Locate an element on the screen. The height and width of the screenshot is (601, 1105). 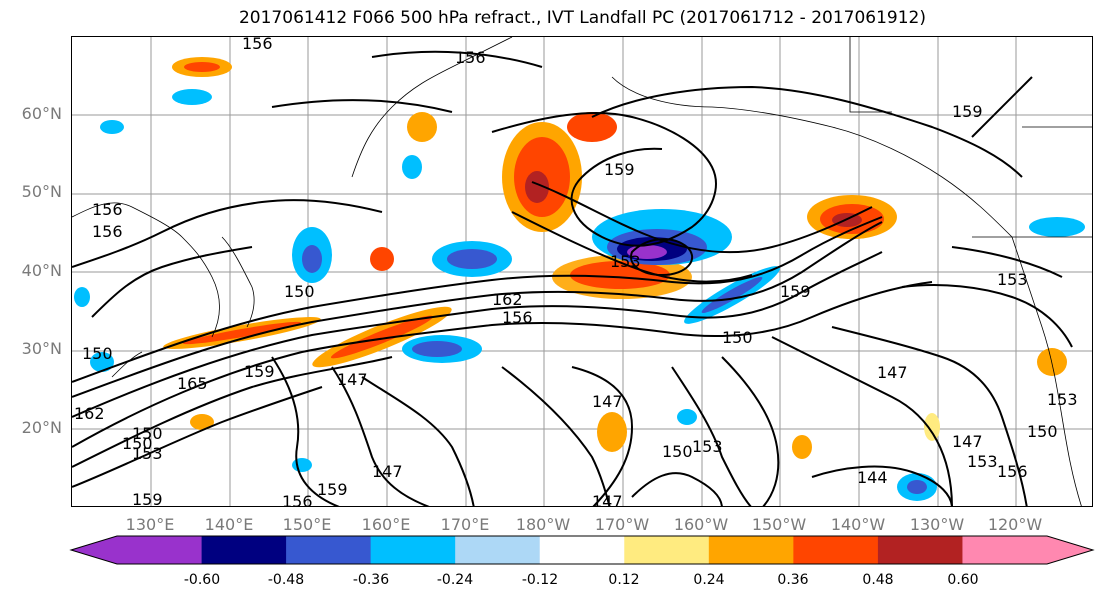
lat-label: 20°N is located at coordinates (41, 427).